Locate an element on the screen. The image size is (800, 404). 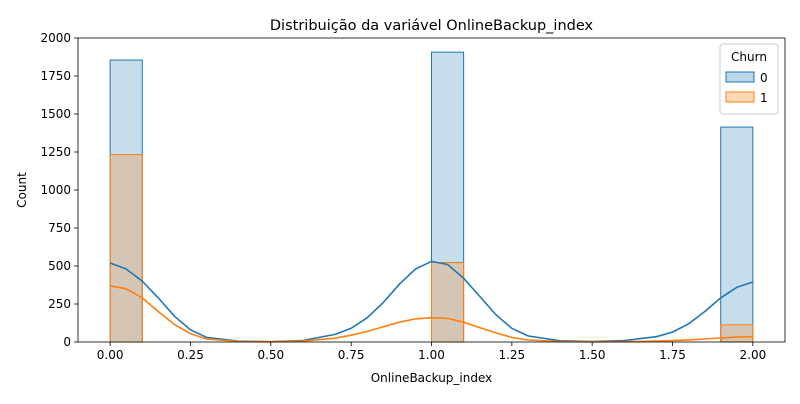
legend: Churn 01 is located at coordinates (749, 79).